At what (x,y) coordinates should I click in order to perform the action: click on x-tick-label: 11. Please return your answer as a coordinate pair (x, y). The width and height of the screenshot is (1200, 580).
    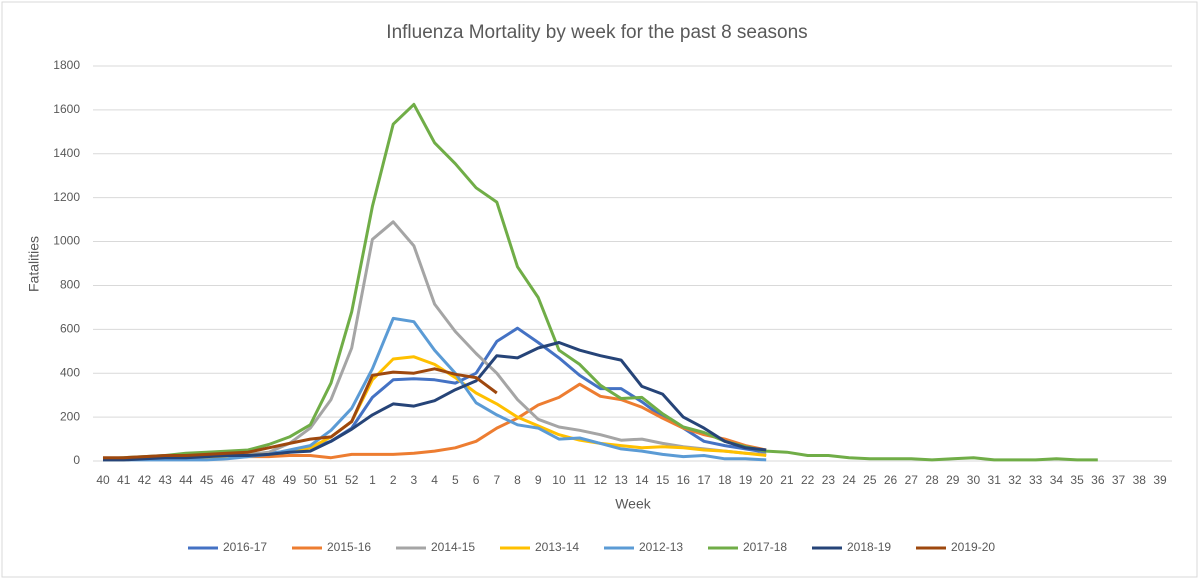
    Looking at the image, I should click on (579, 480).